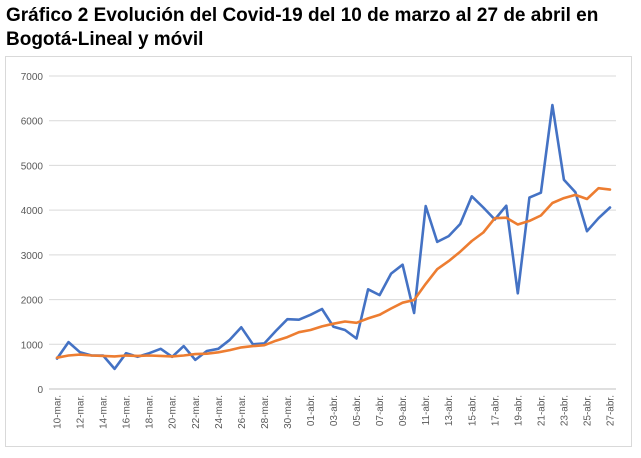 The image size is (641, 458). I want to click on x-tick-label: 15-abr., so click(472, 410).